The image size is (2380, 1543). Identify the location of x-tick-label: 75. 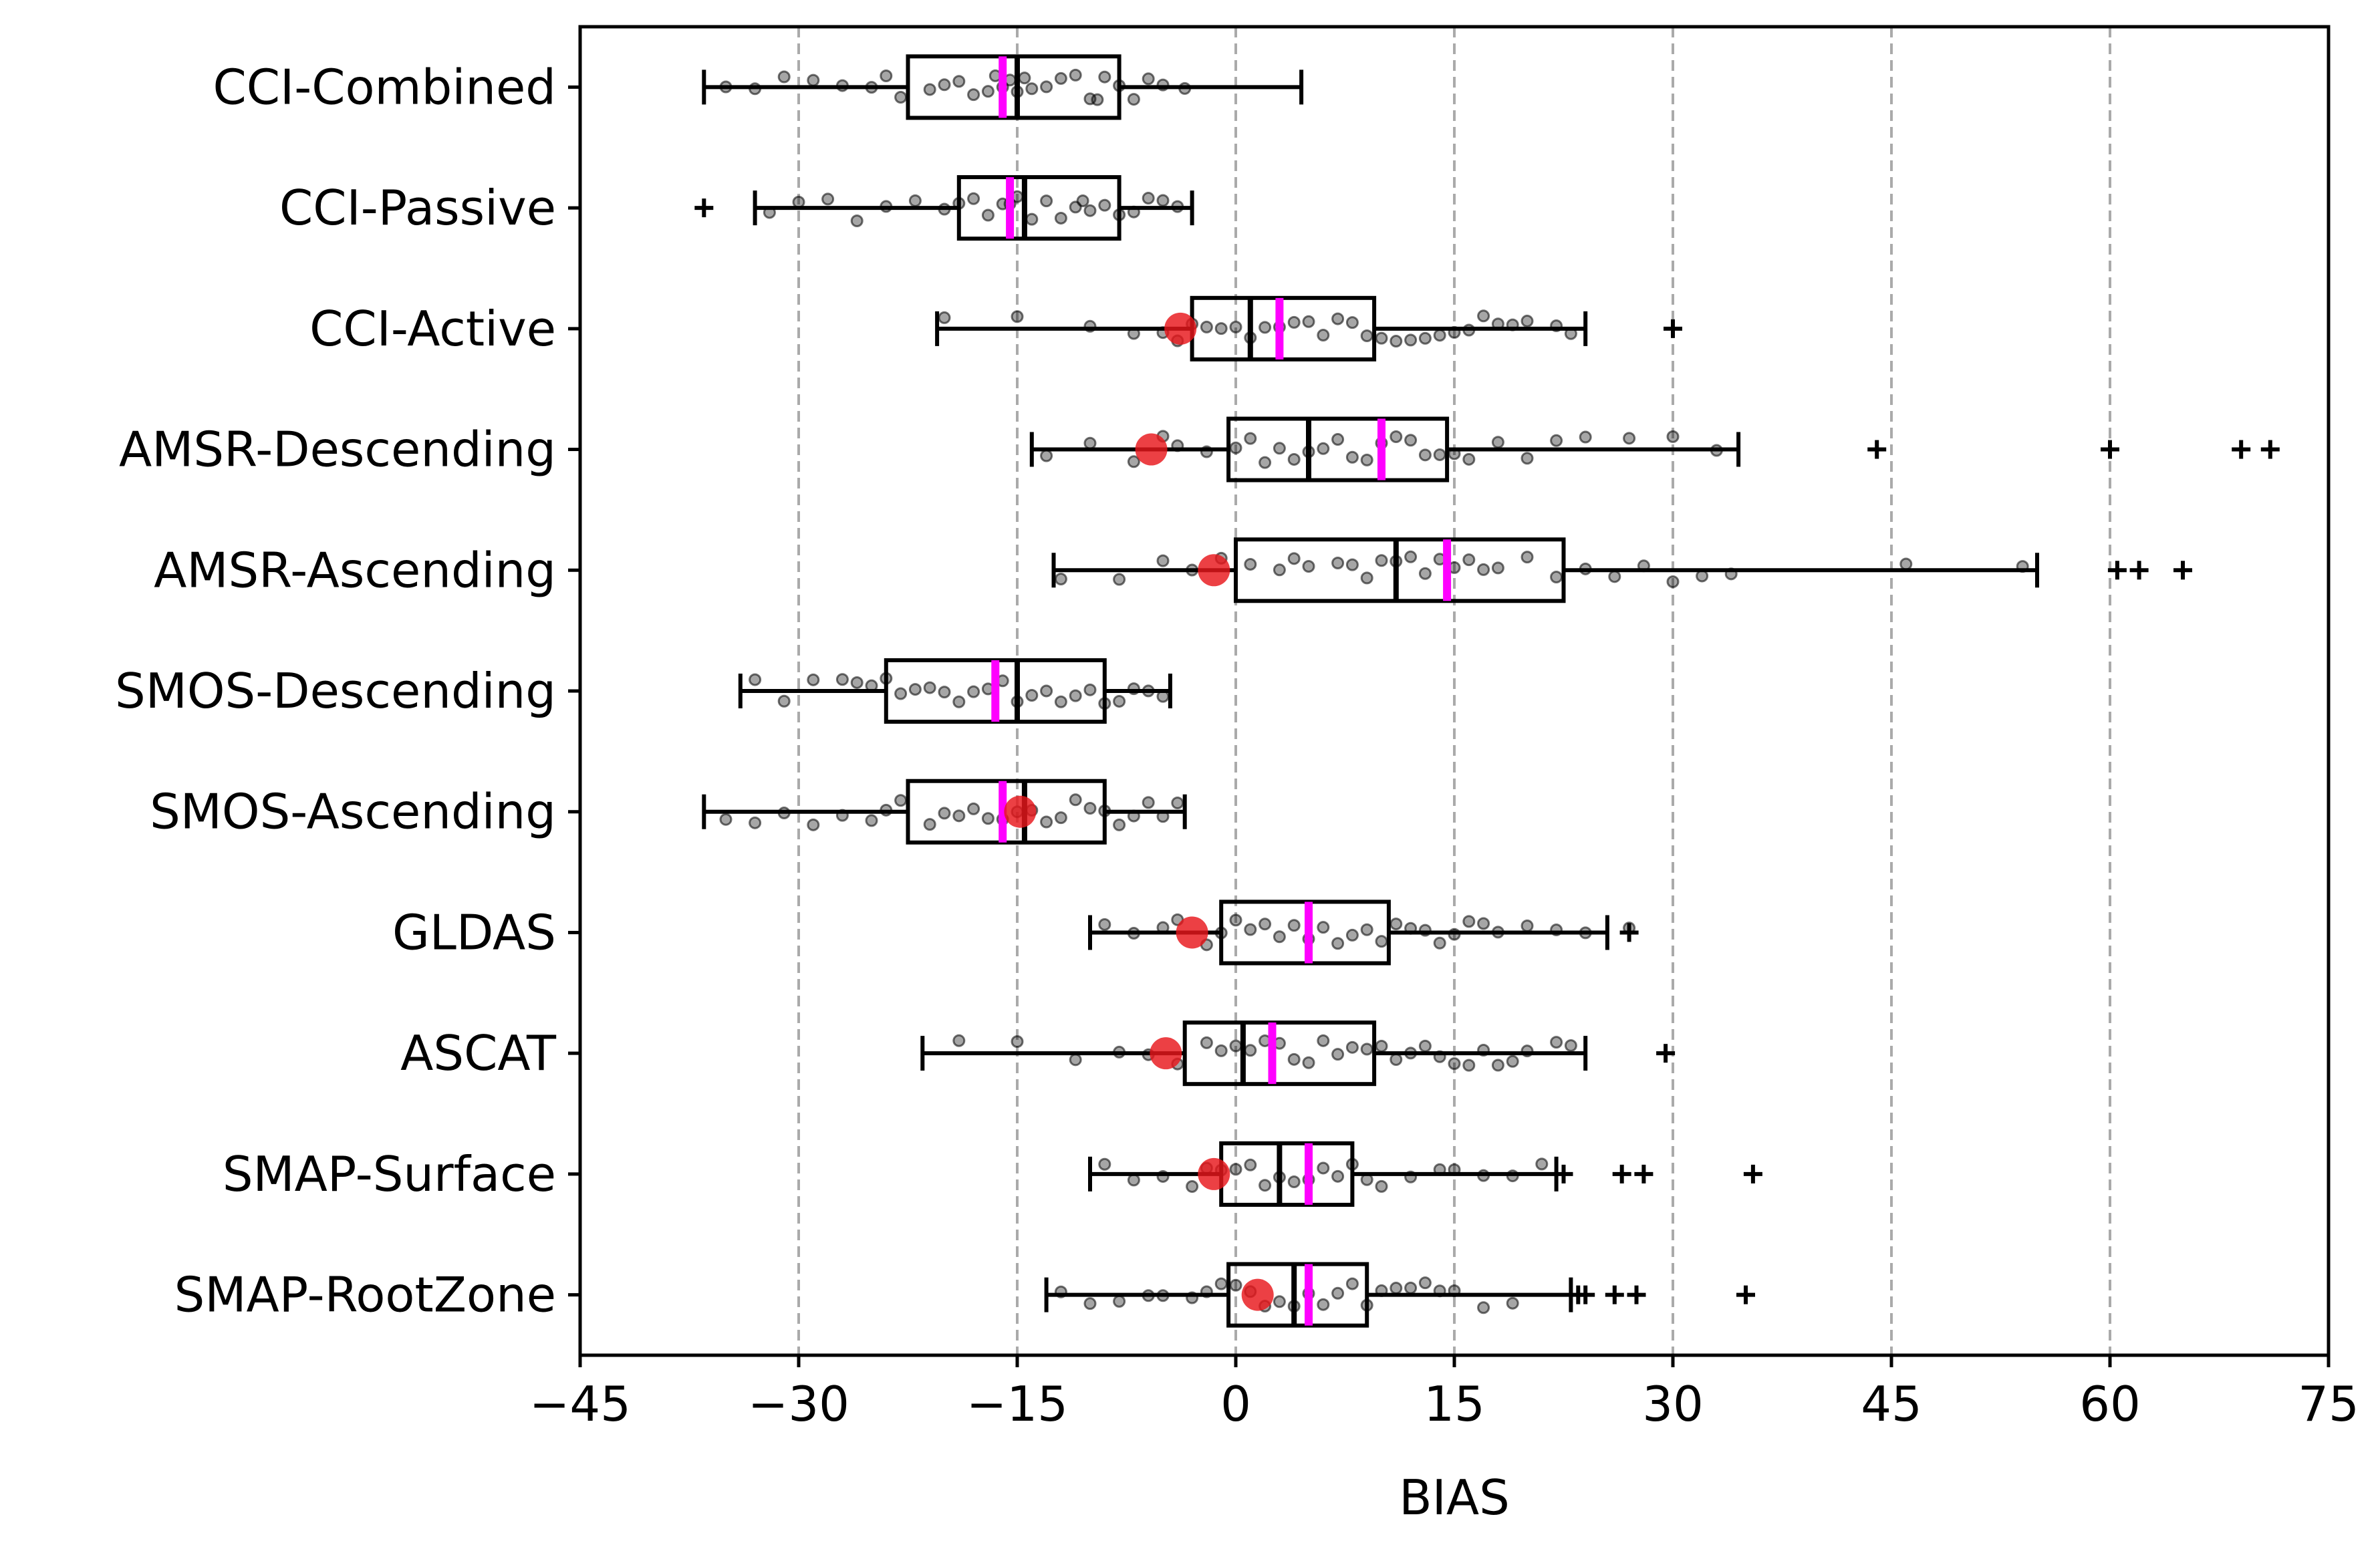
(2328, 1404).